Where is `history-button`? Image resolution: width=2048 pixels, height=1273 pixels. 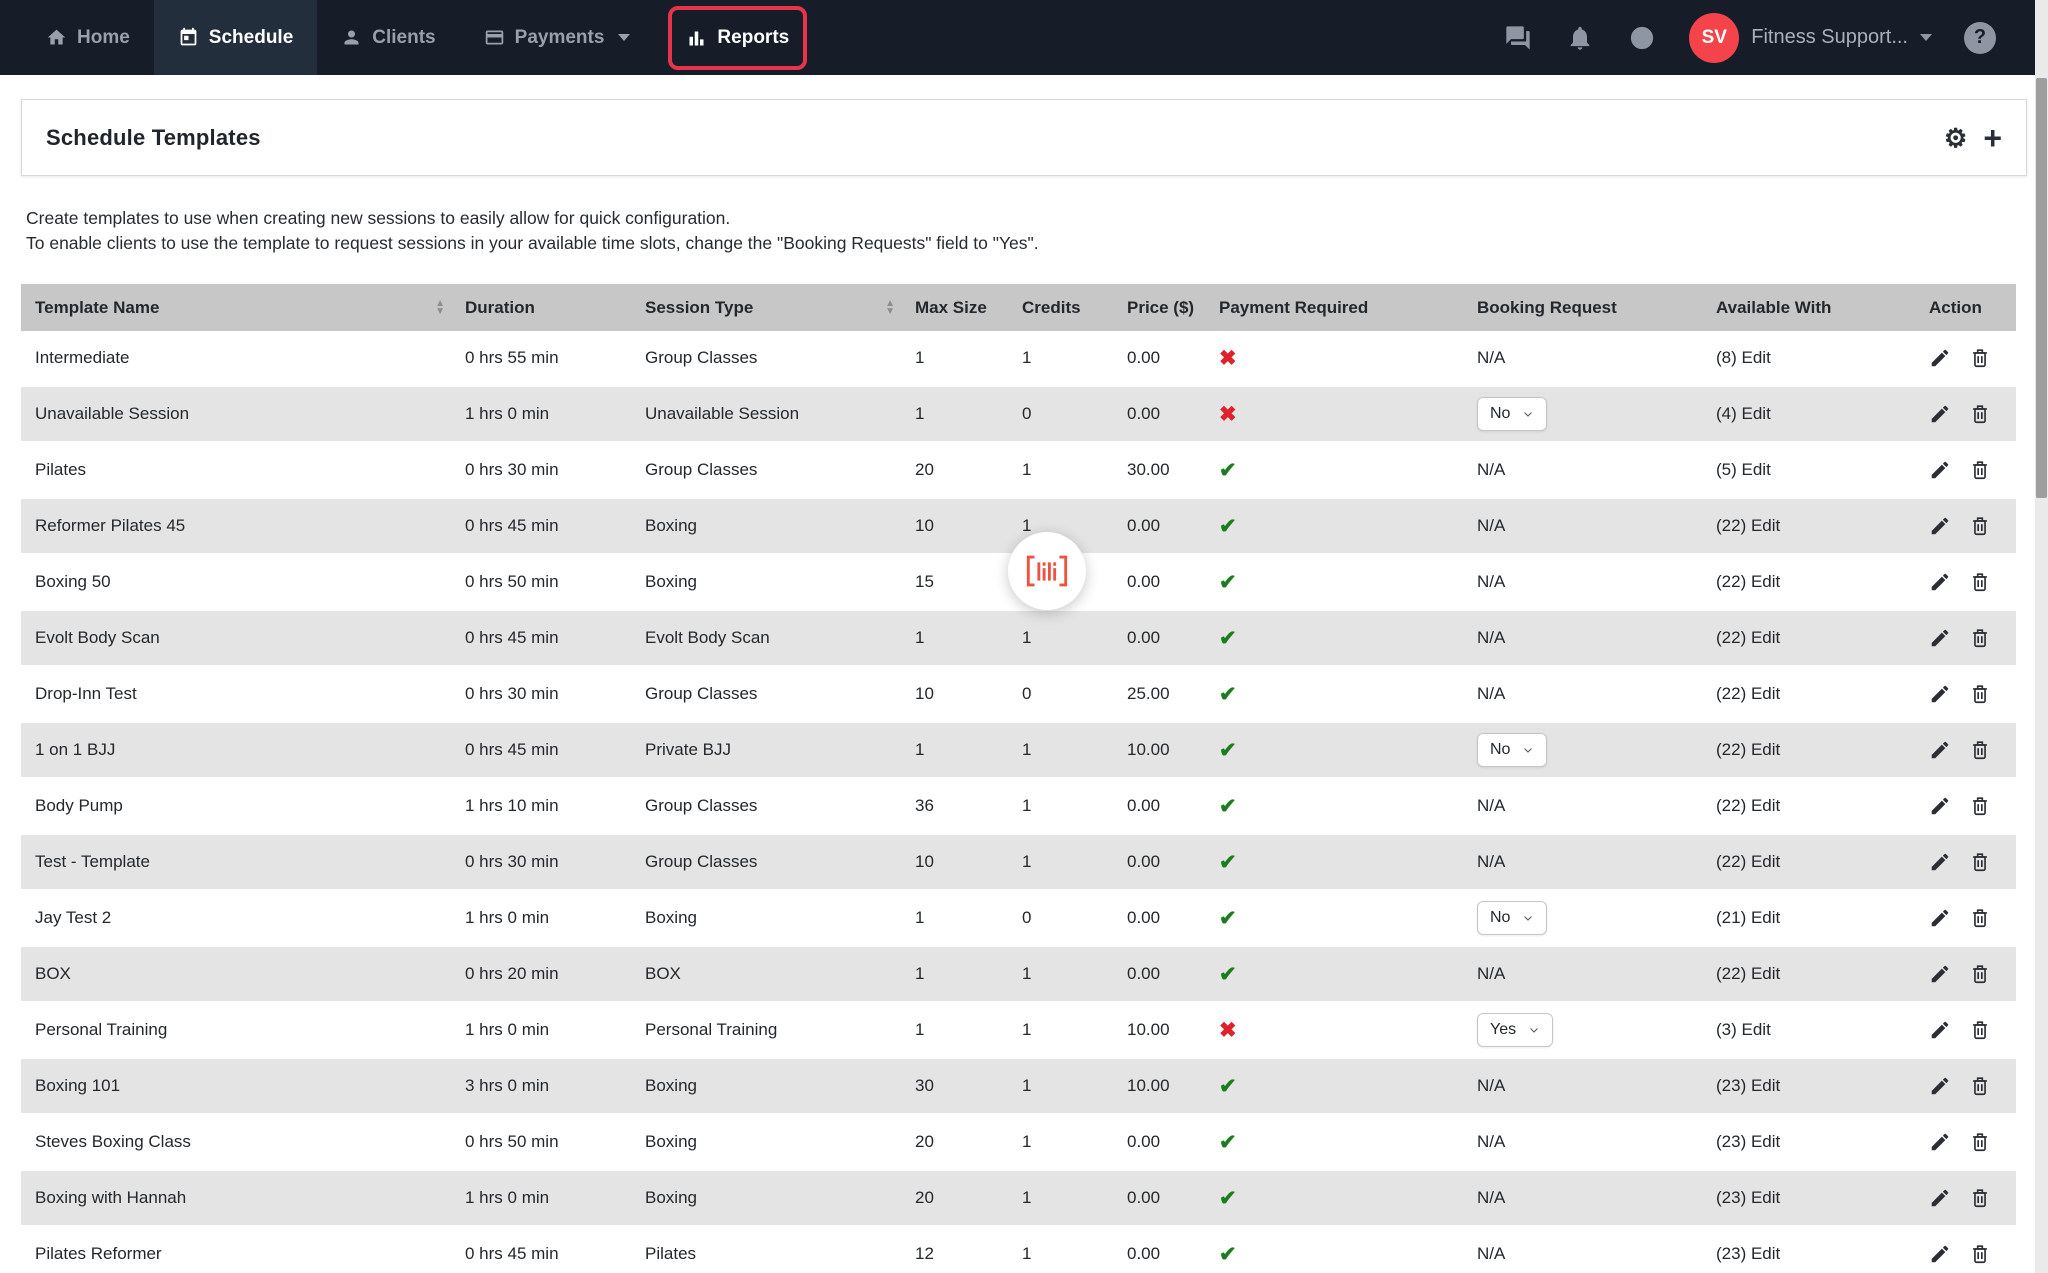 history-button is located at coordinates (1642, 38).